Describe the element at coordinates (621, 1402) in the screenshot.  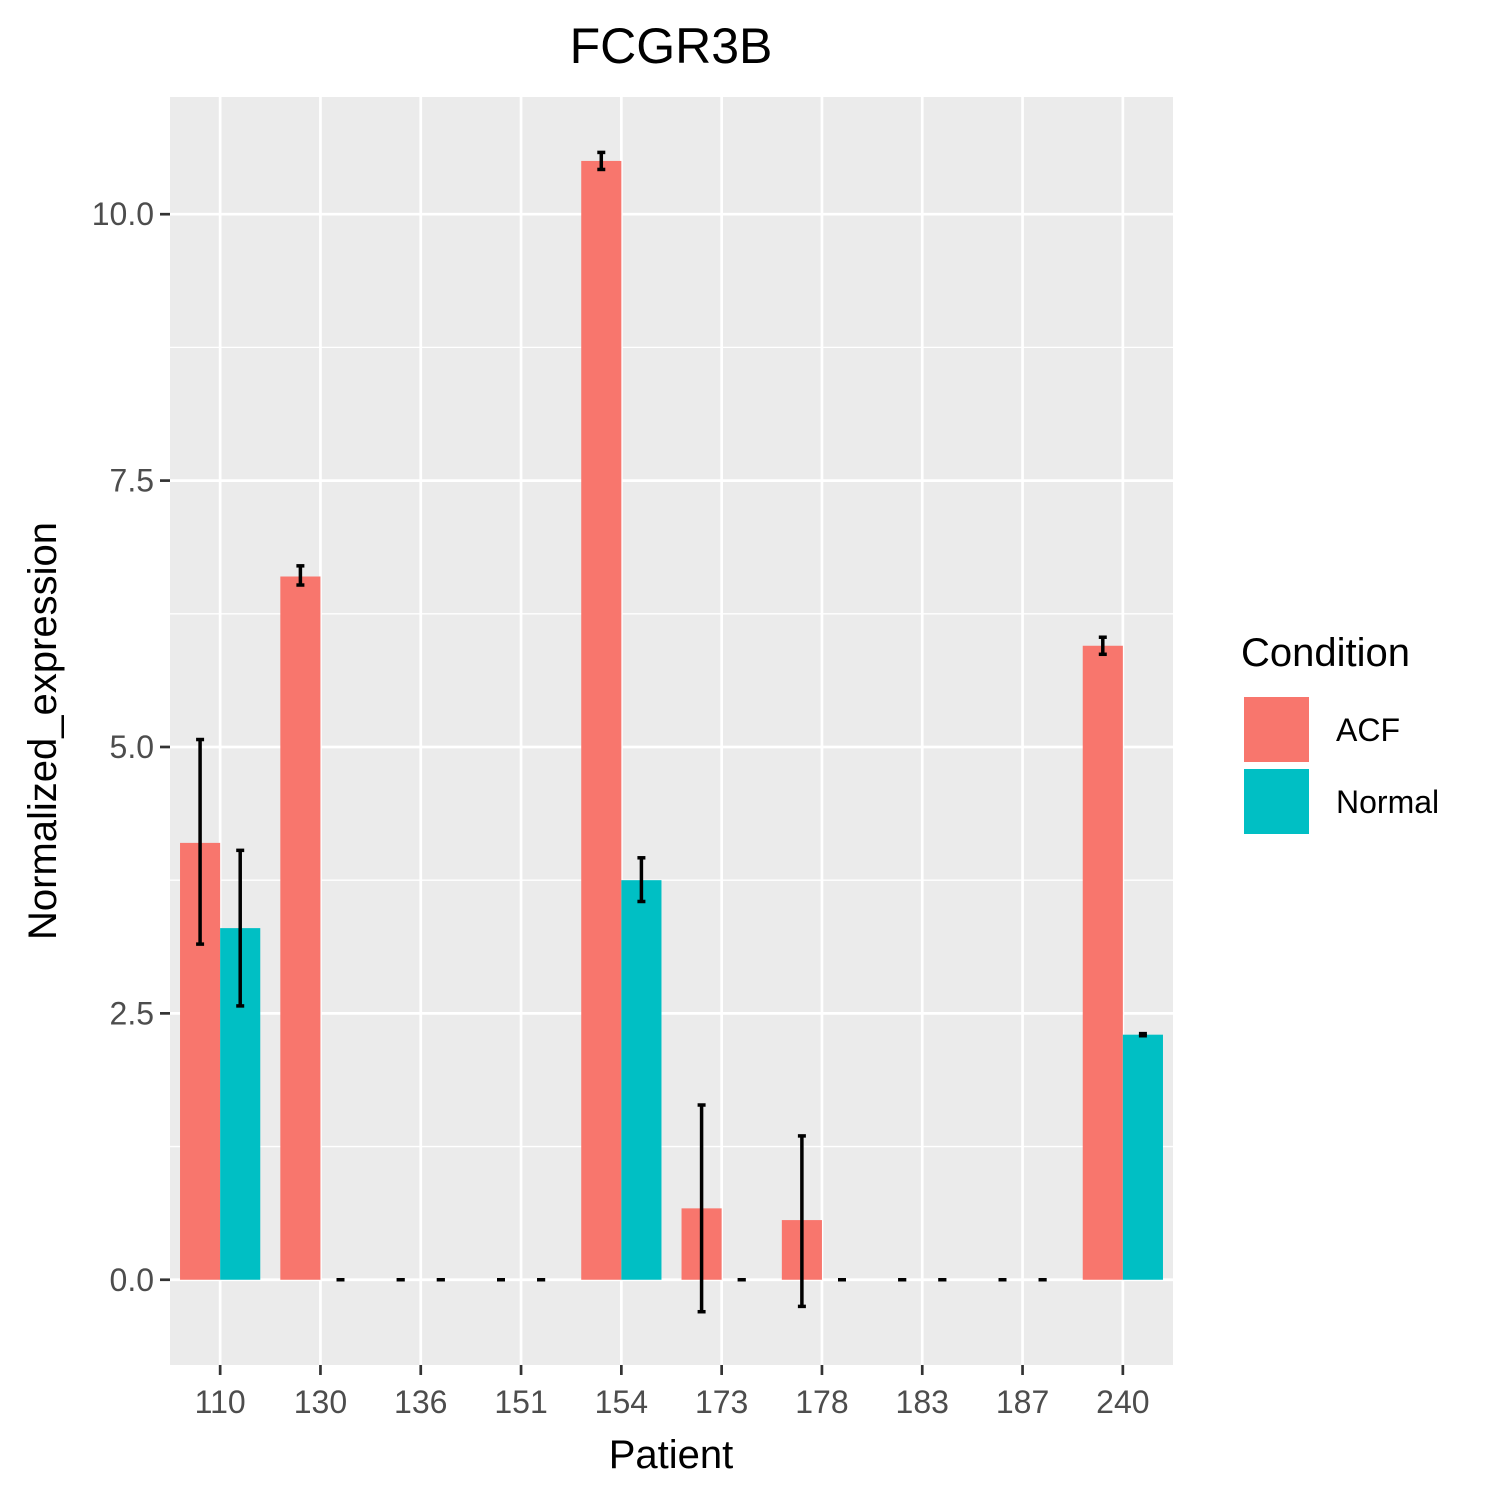
I see `x-tick-label: 154` at that location.